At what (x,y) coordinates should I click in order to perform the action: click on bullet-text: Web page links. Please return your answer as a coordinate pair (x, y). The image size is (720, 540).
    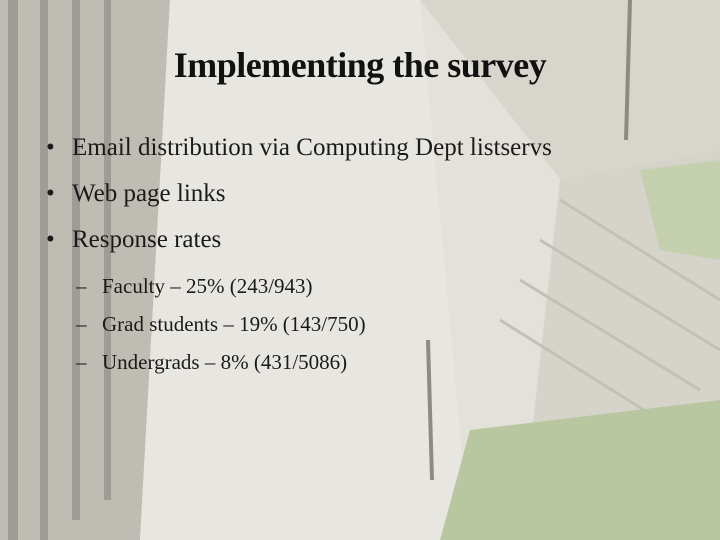
    Looking at the image, I should click on (149, 193).